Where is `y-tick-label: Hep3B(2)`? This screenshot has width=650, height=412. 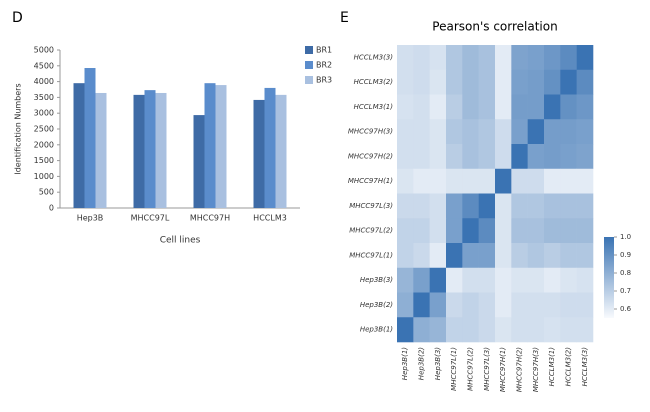 y-tick-label: Hep3B(2) is located at coordinates (376, 305).